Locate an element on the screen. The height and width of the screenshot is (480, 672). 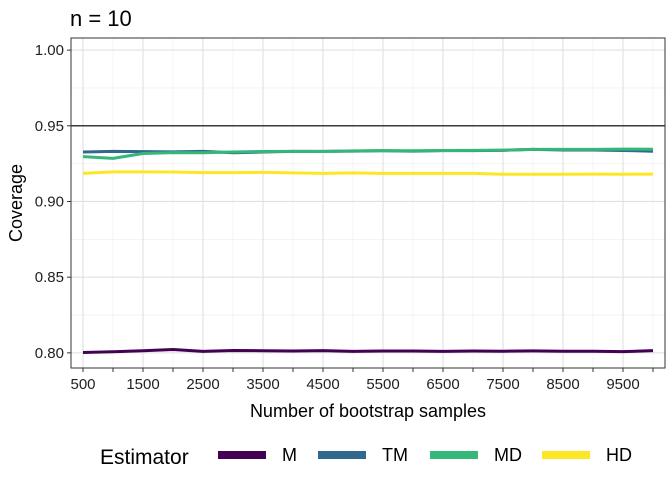
legend: Estimator M TM MD HD is located at coordinates (366, 457).